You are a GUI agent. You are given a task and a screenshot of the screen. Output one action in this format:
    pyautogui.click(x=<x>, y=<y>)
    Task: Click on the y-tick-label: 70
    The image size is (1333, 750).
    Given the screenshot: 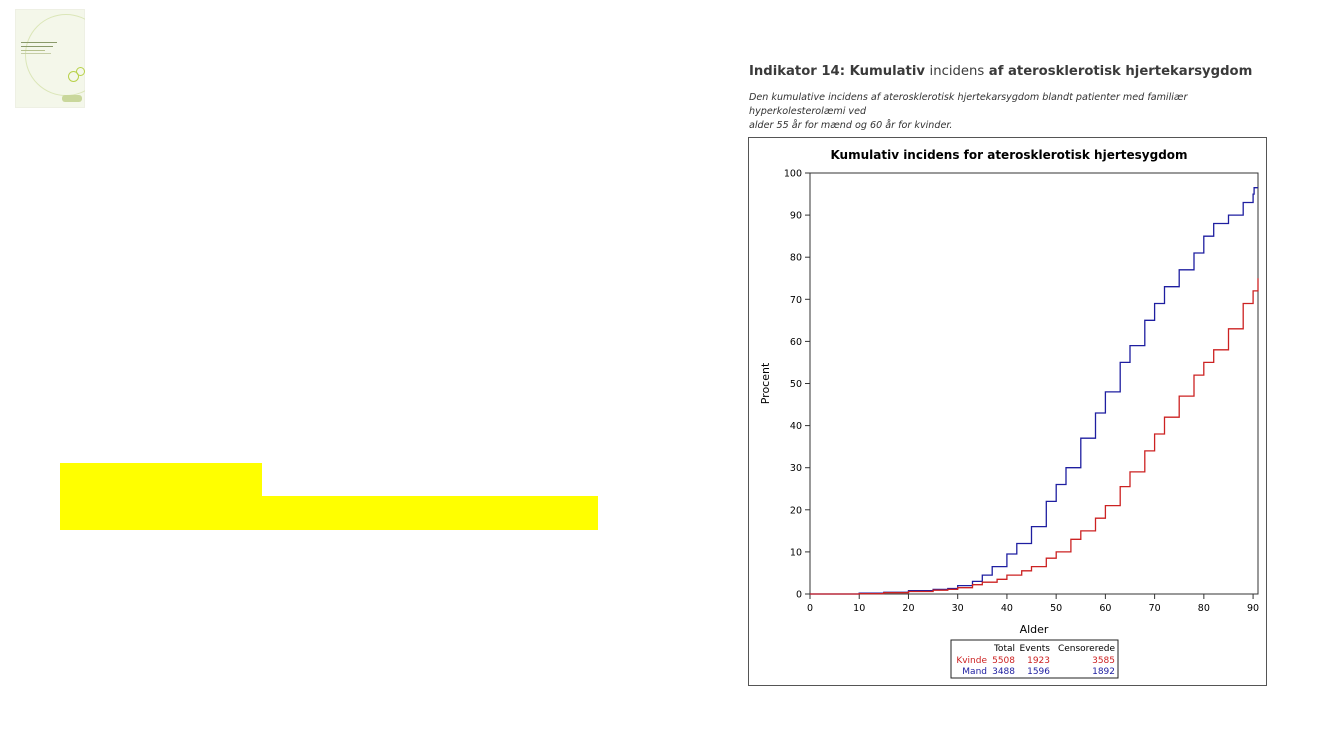 What is the action you would take?
    pyautogui.click(x=796, y=300)
    